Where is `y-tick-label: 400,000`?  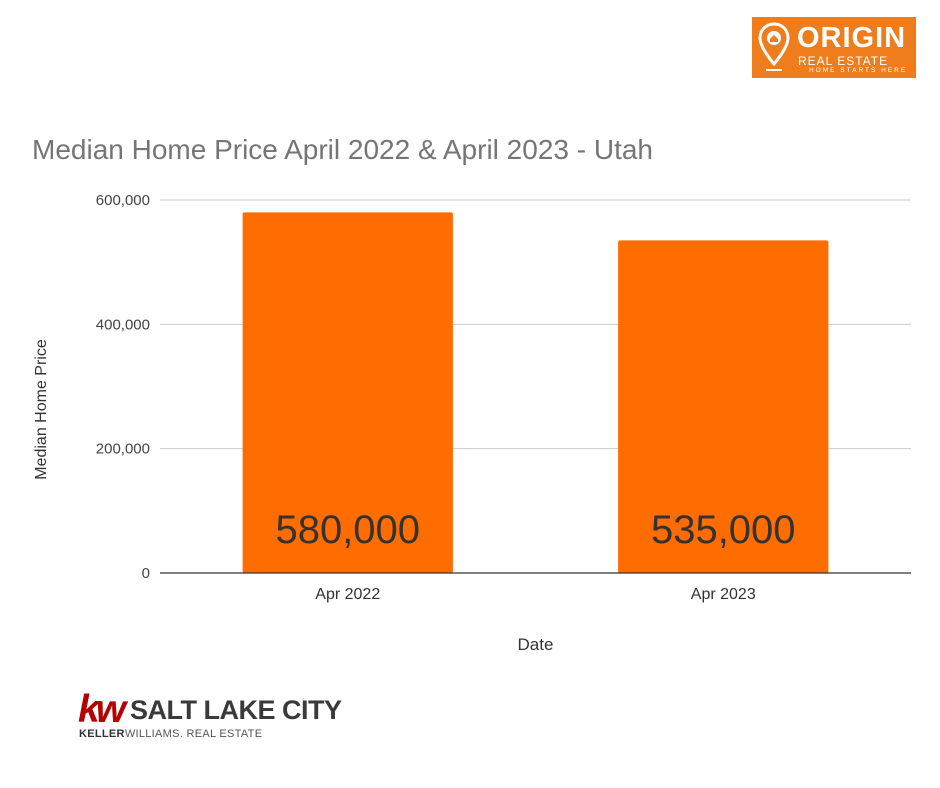
y-tick-label: 400,000 is located at coordinates (123, 324).